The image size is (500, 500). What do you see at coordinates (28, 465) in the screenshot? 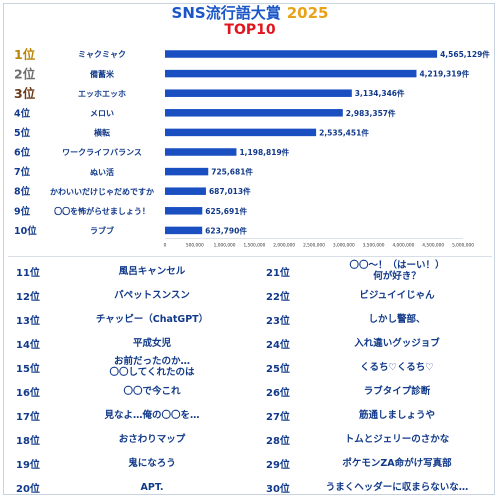
I see `ranking-rank: 19位` at bounding box center [28, 465].